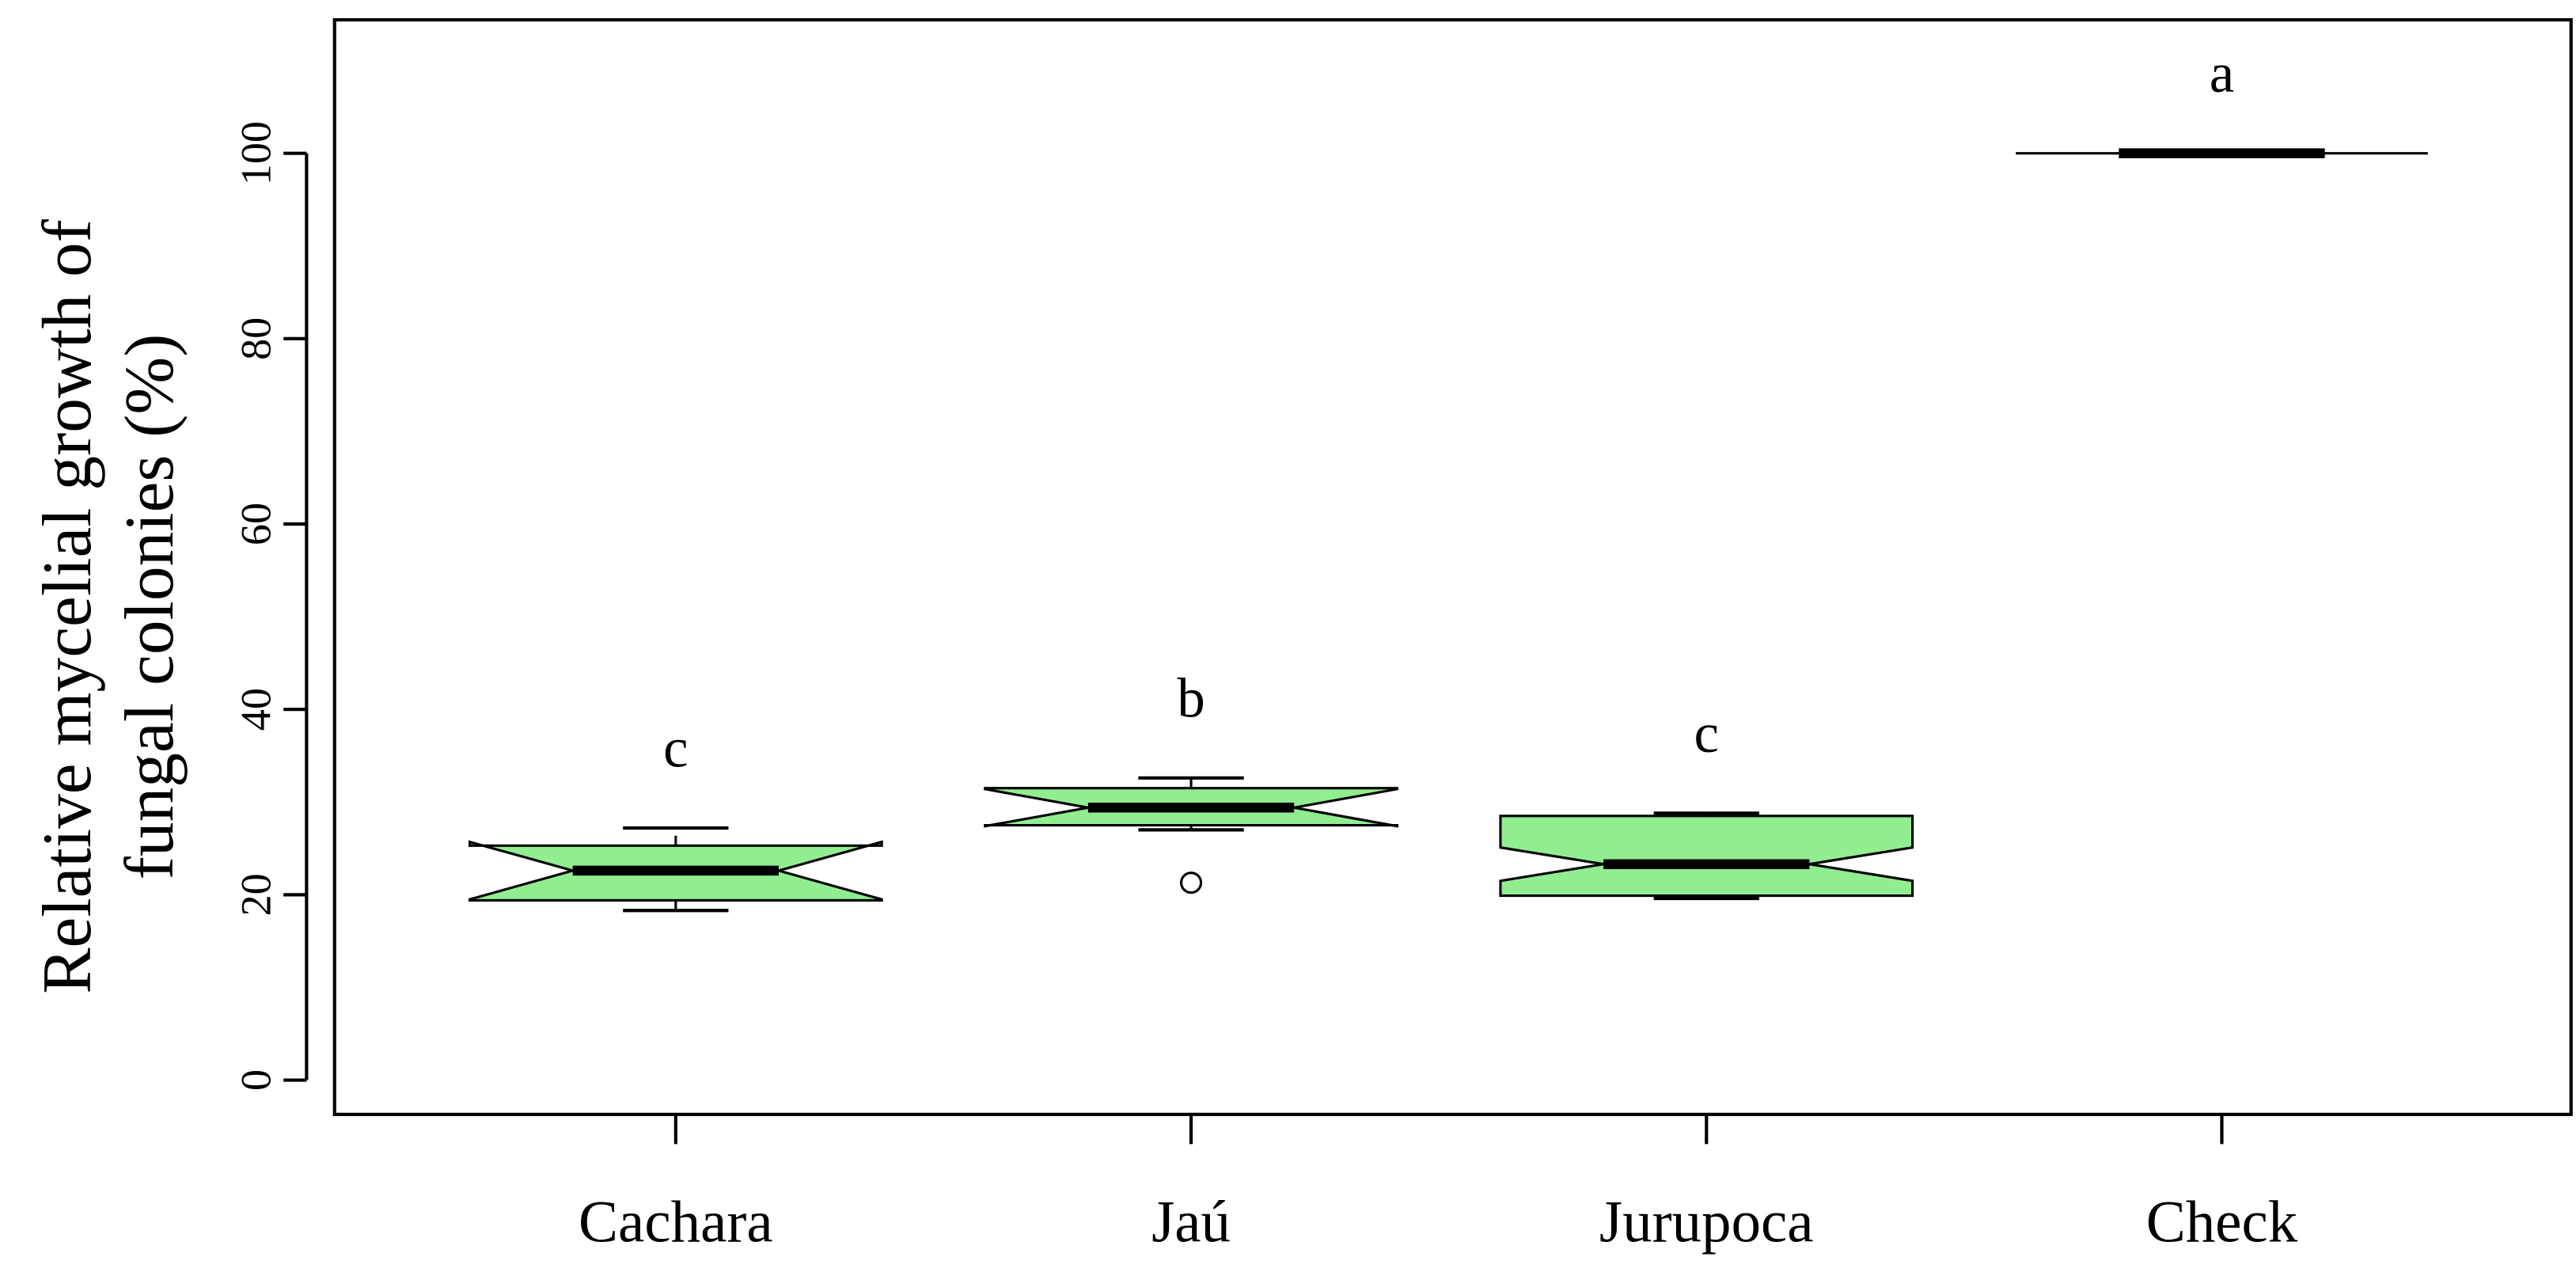 This screenshot has height=1276, width=2576. Describe the element at coordinates (149, 607) in the screenshot. I see `y-axis-label: fungal colonies (%)` at that location.